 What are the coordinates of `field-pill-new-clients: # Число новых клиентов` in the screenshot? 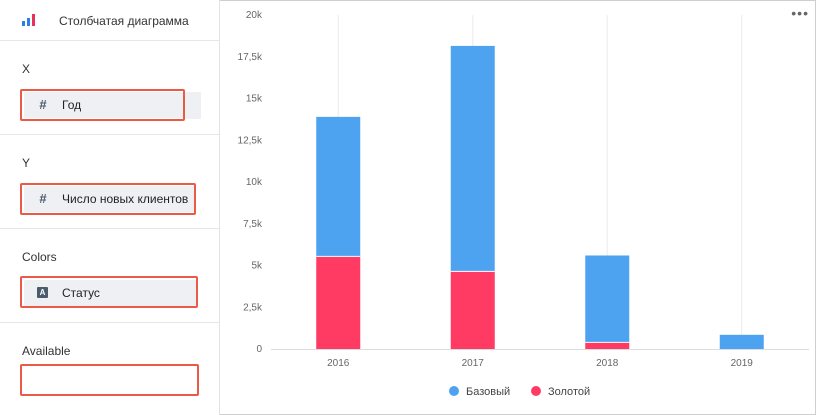 It's located at (110, 199).